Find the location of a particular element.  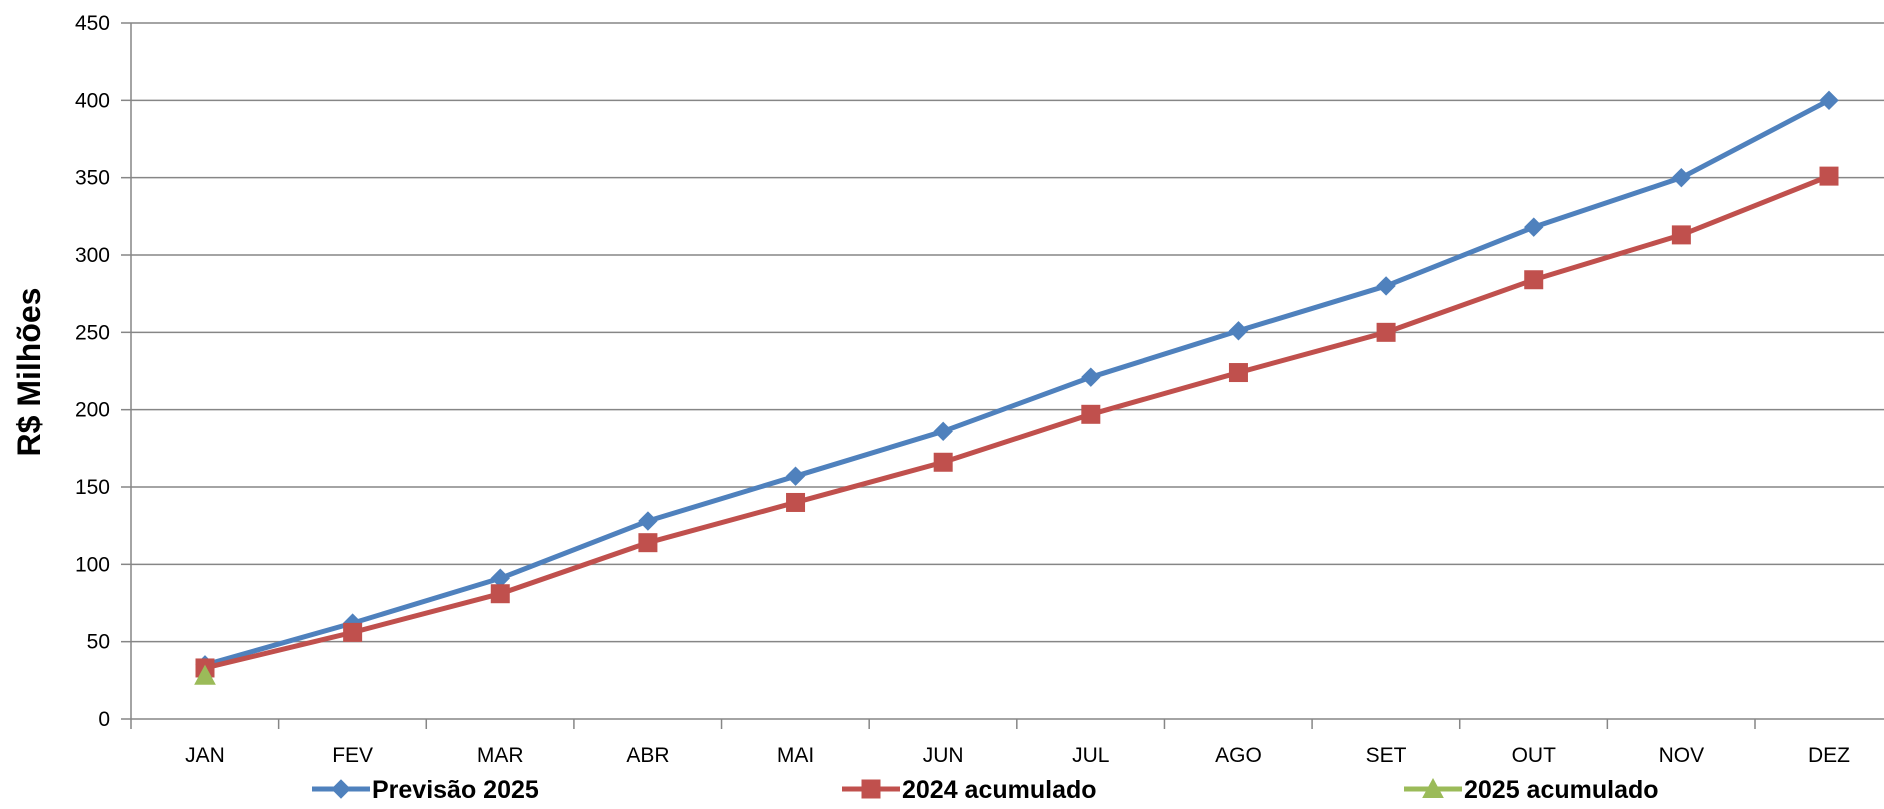

x-tick-label: OUT is located at coordinates (1534, 755).